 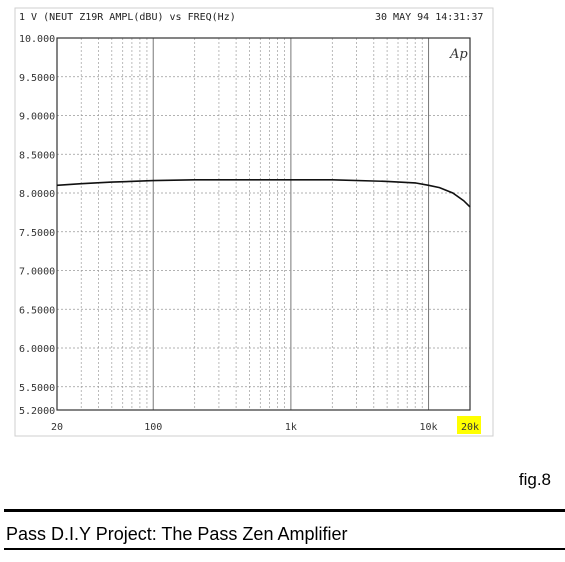 I want to click on x-tick-label: 20, so click(x=57, y=427).